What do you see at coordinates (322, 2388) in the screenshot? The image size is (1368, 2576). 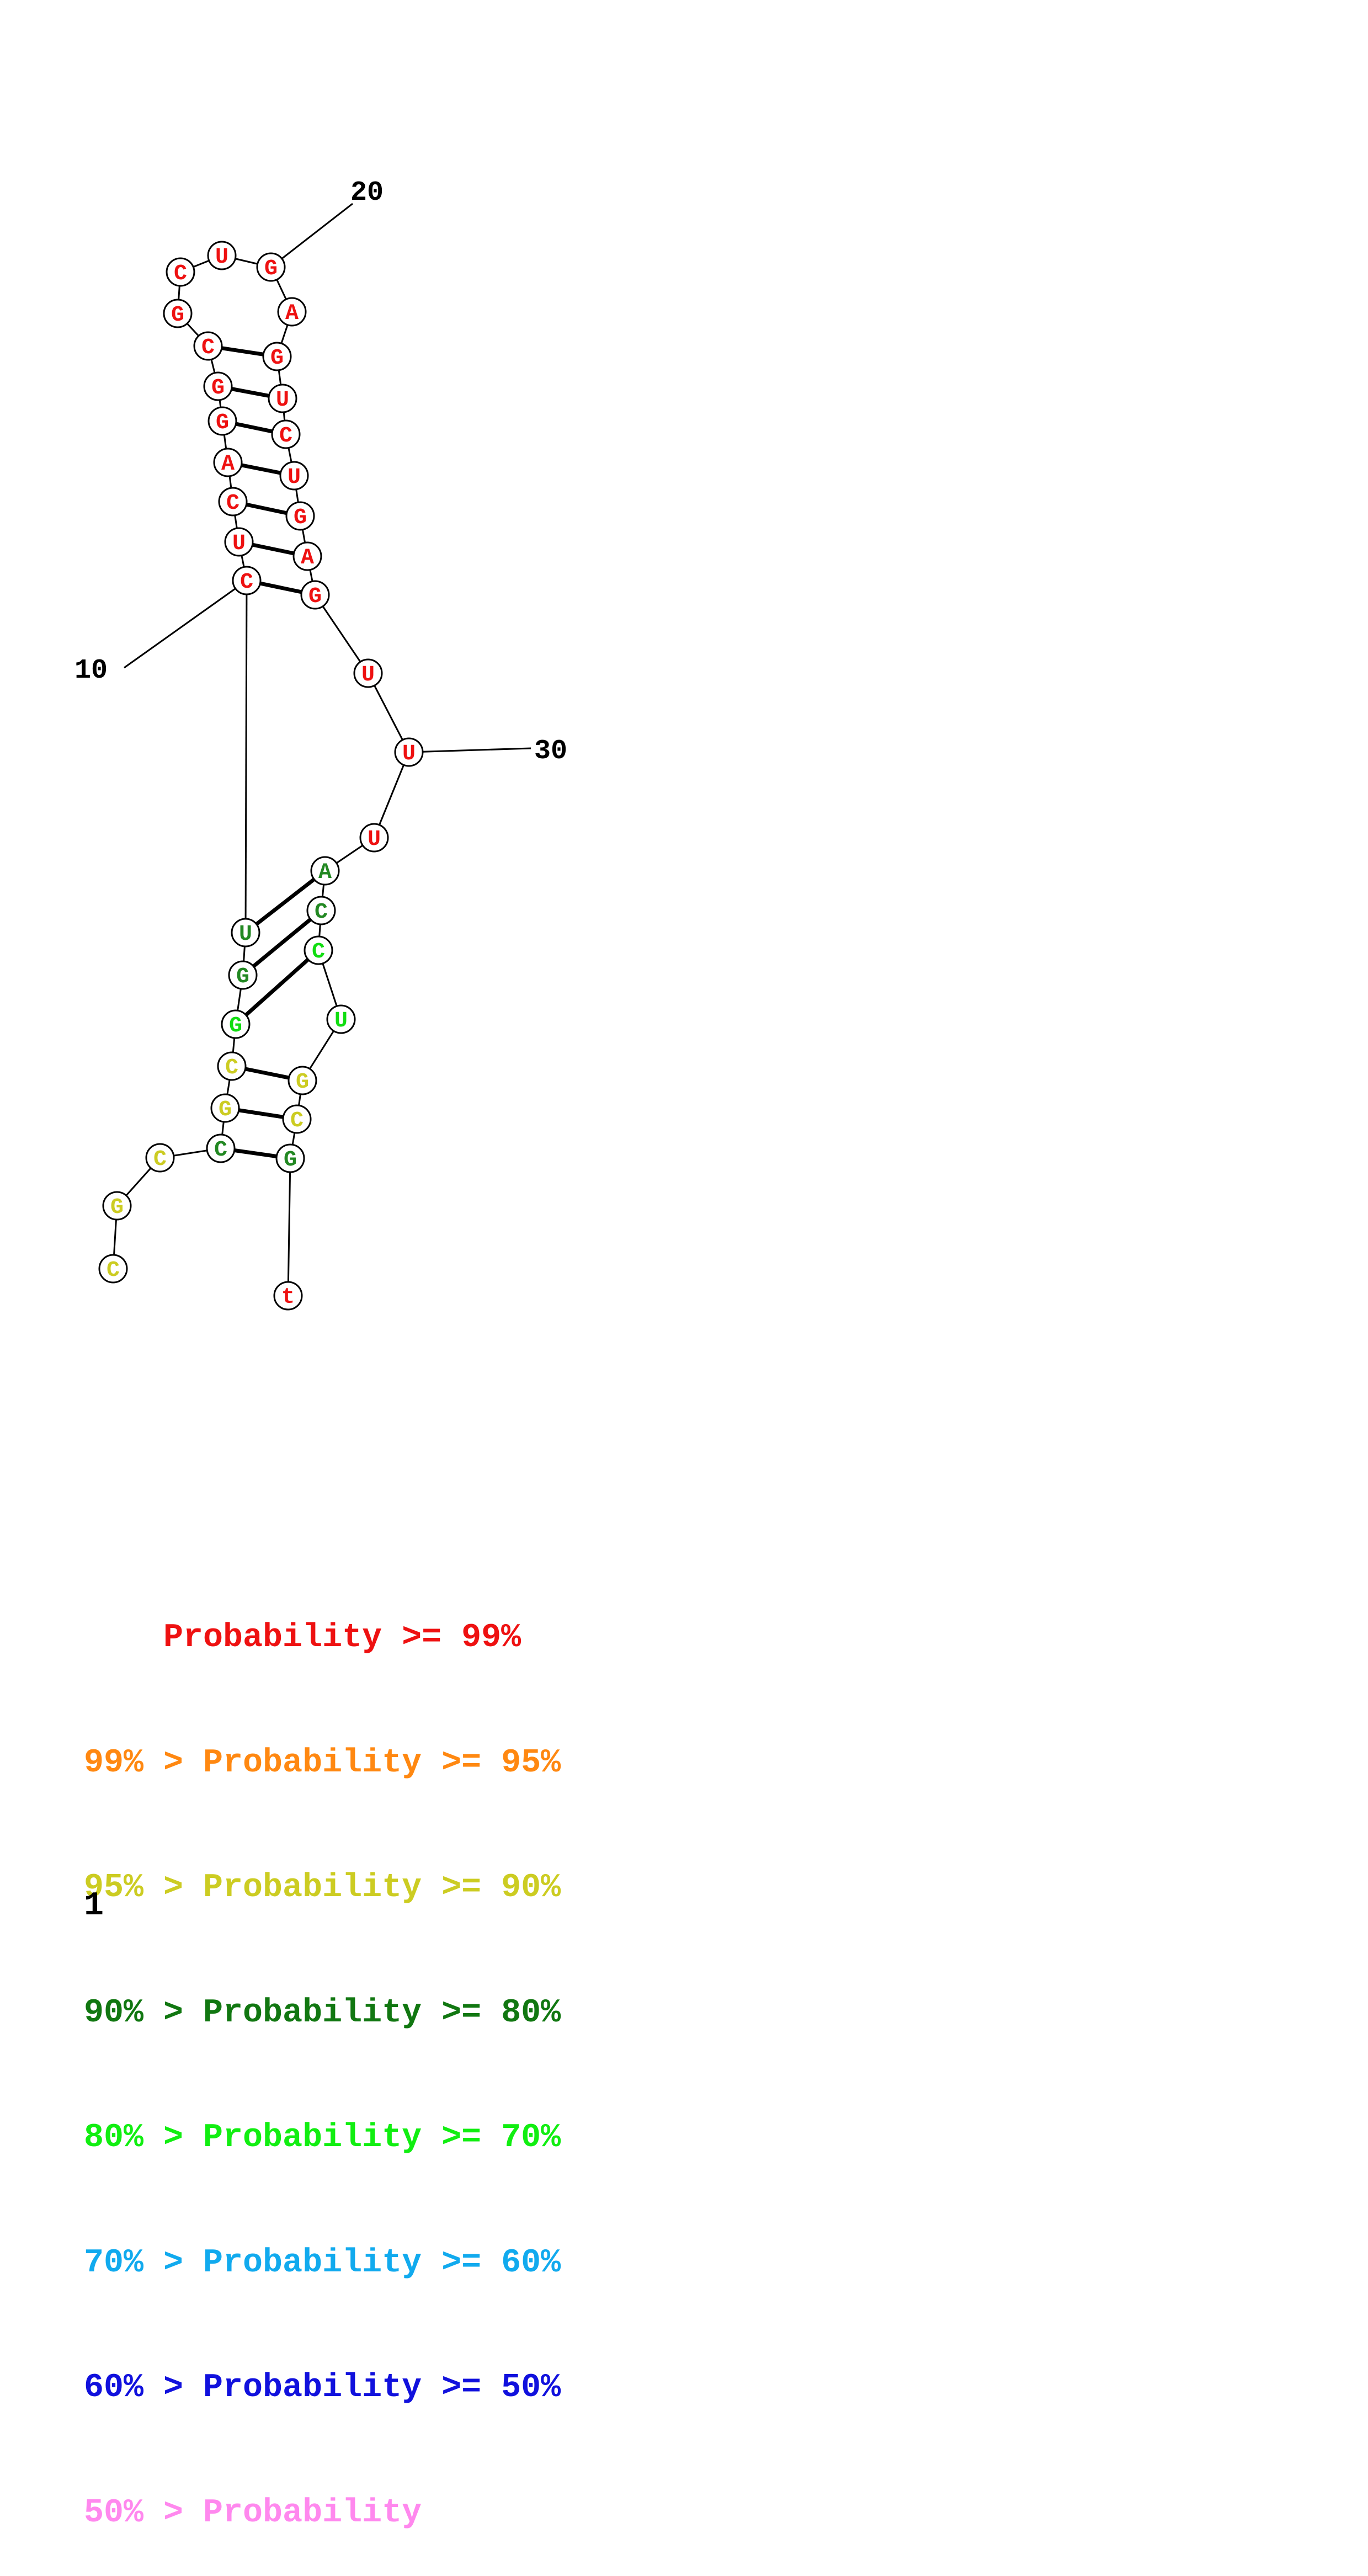 I see `legend-line-50-60: 60% > Probability >= 50%` at bounding box center [322, 2388].